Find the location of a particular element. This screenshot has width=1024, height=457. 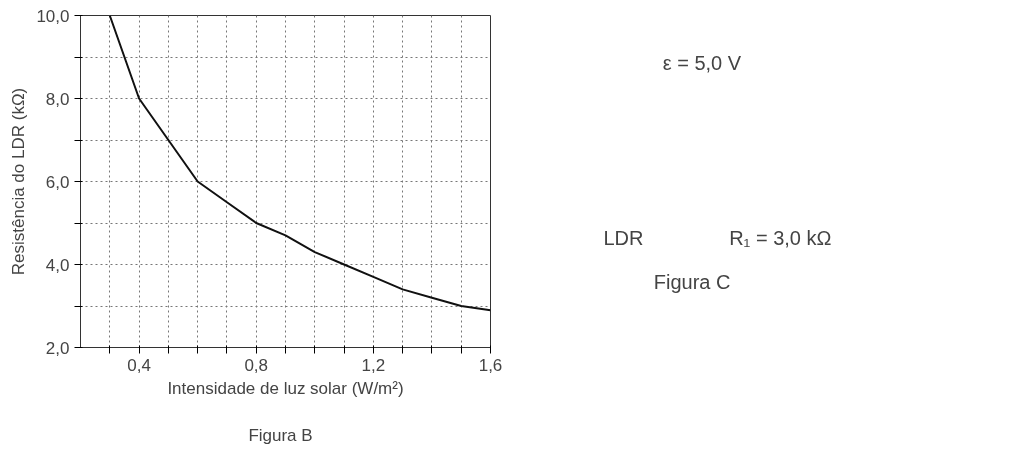

y-tick-label: 8,0 is located at coordinates (57, 99).